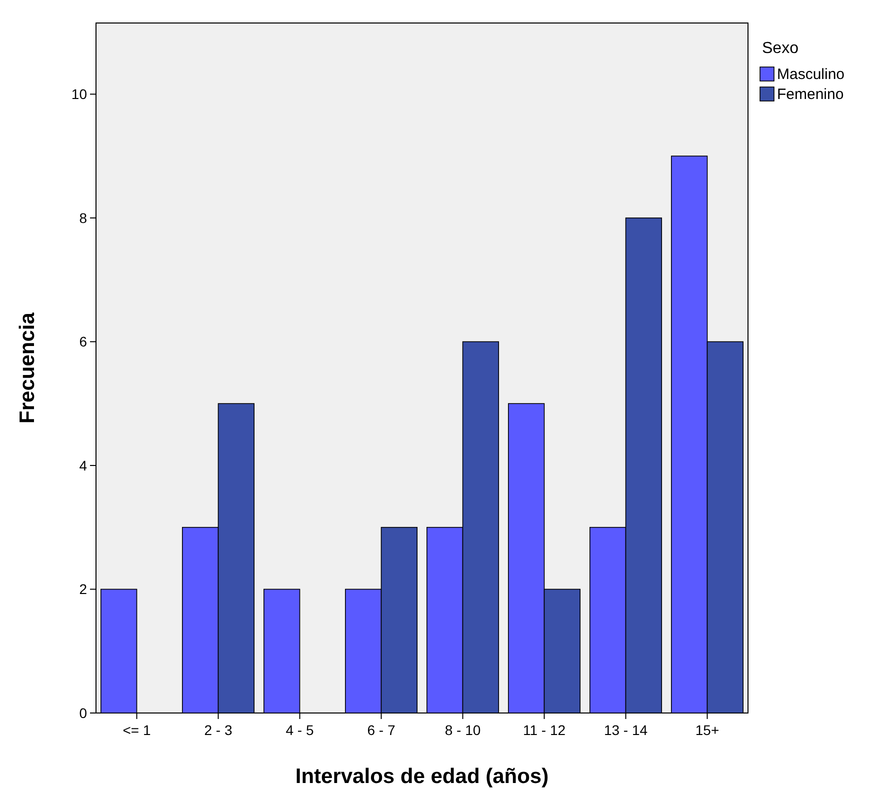  What do you see at coordinates (27, 368) in the screenshot?
I see `y-axis-title: Frecuencia` at bounding box center [27, 368].